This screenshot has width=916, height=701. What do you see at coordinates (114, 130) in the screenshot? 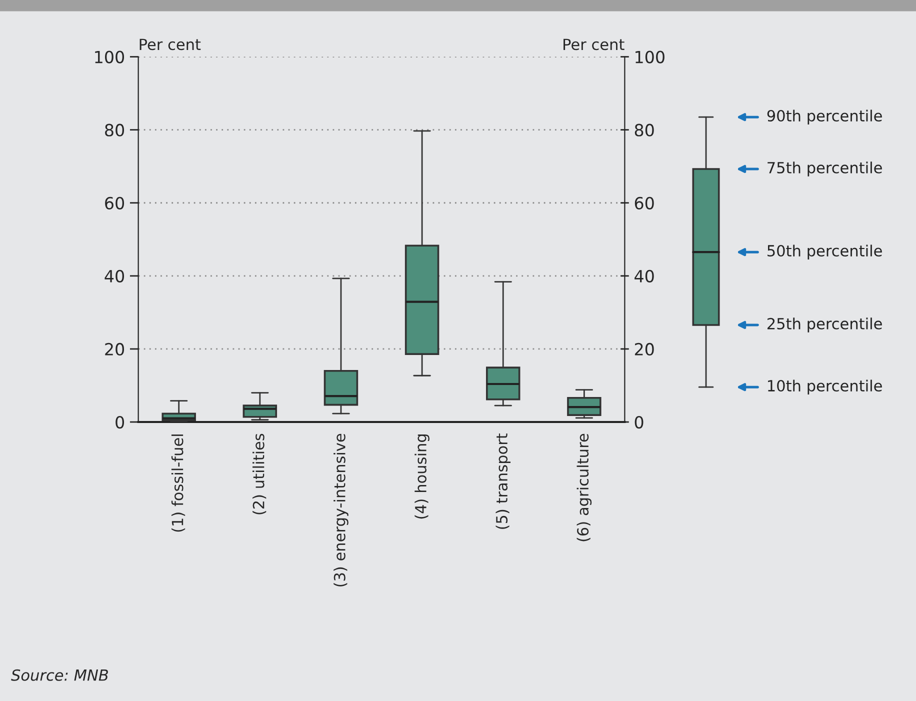
I see `y-tick-label: 80` at bounding box center [114, 130].